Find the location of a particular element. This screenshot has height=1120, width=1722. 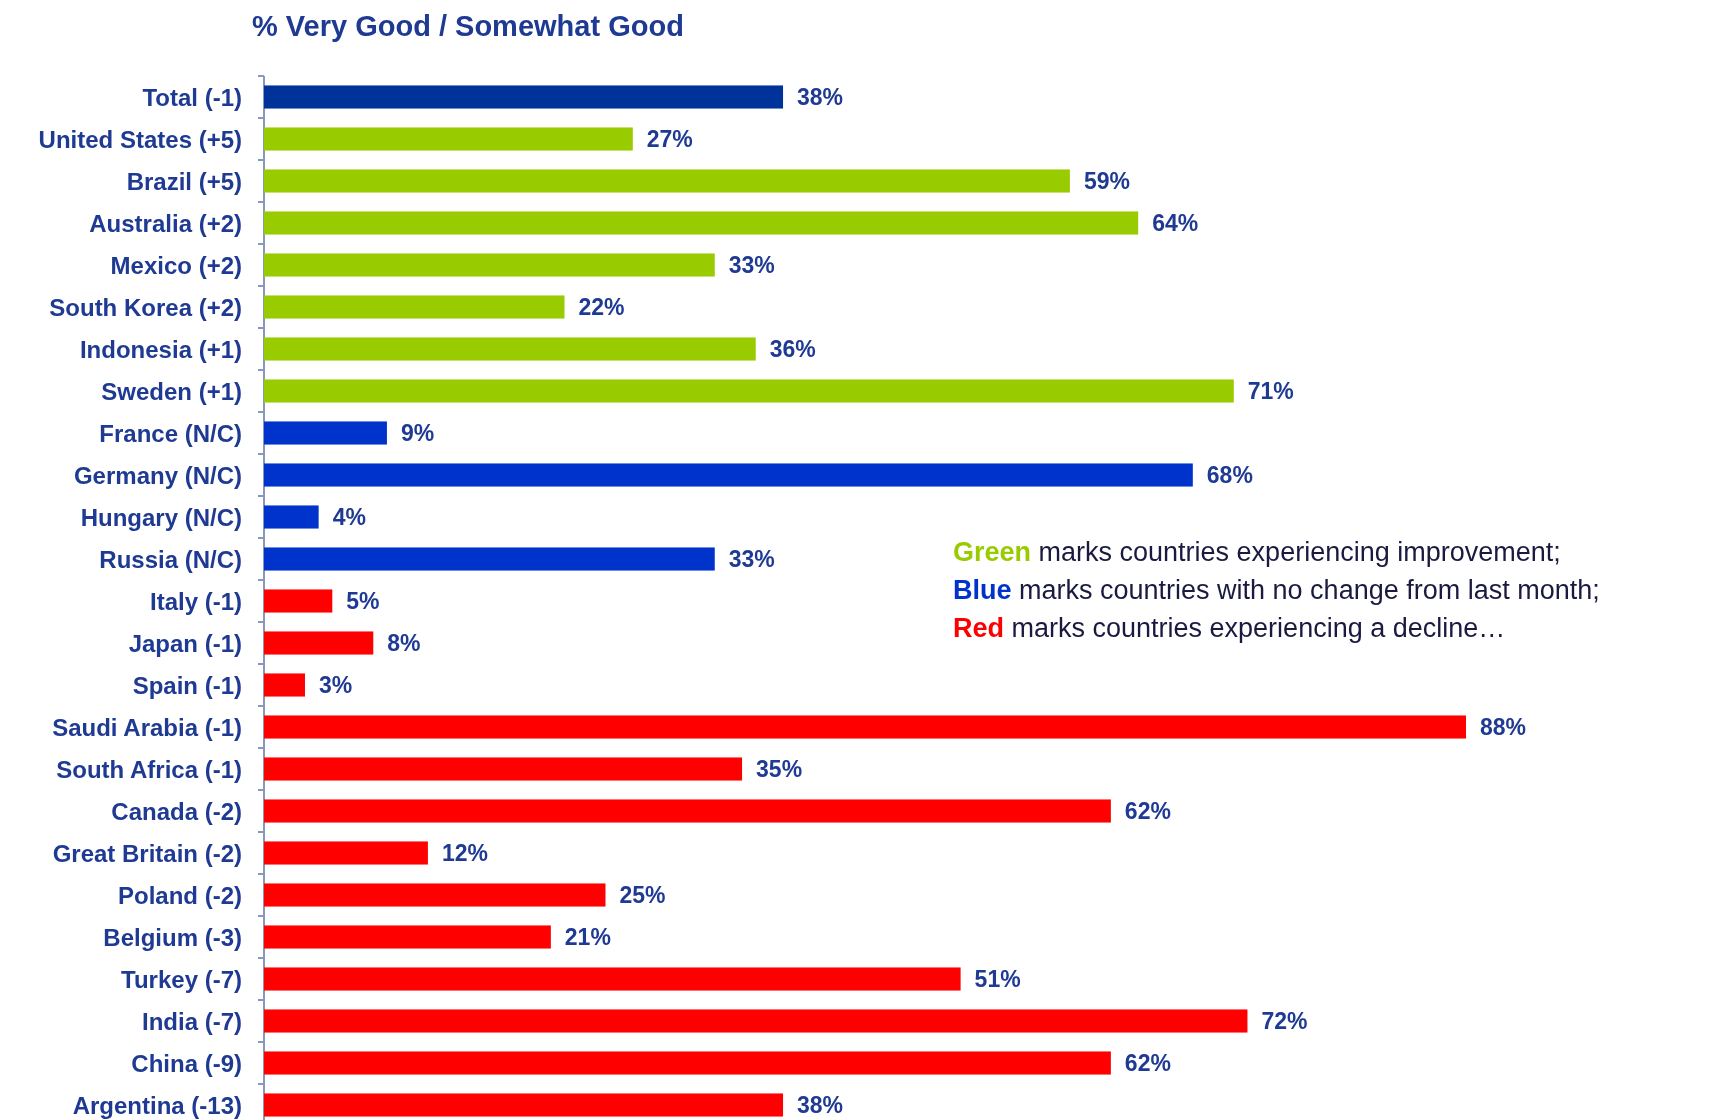

annotation: Green marks countries experiencing improvement; is located at coordinates (1257, 552).